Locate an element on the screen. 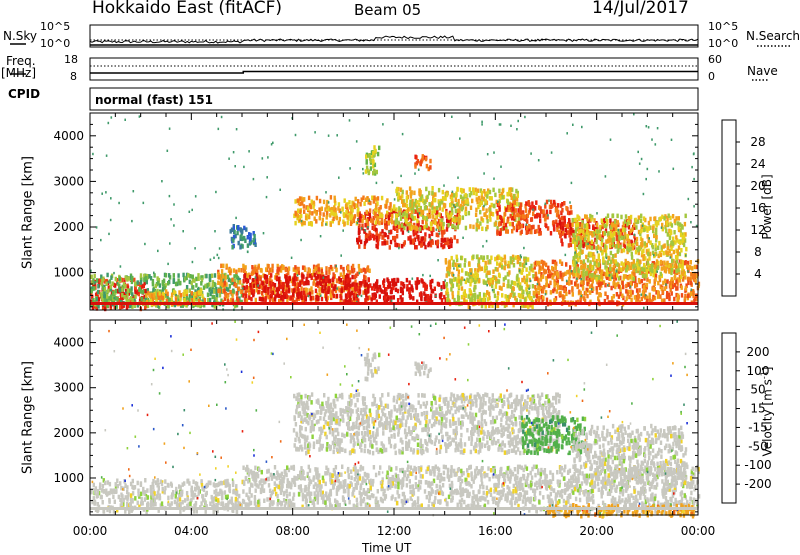 Image resolution: width=800 pixels, height=555 pixels. power-ytick-label: 3000 is located at coordinates (68, 181).